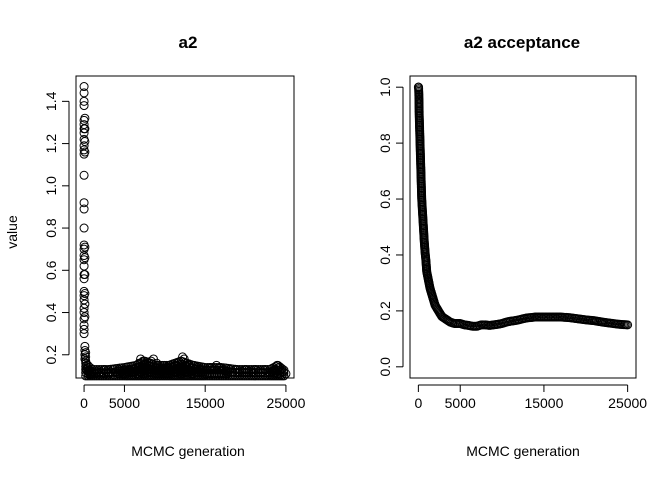 The image size is (672, 480). Describe the element at coordinates (188, 42) in the screenshot. I see `chart-title-a2: a2` at that location.